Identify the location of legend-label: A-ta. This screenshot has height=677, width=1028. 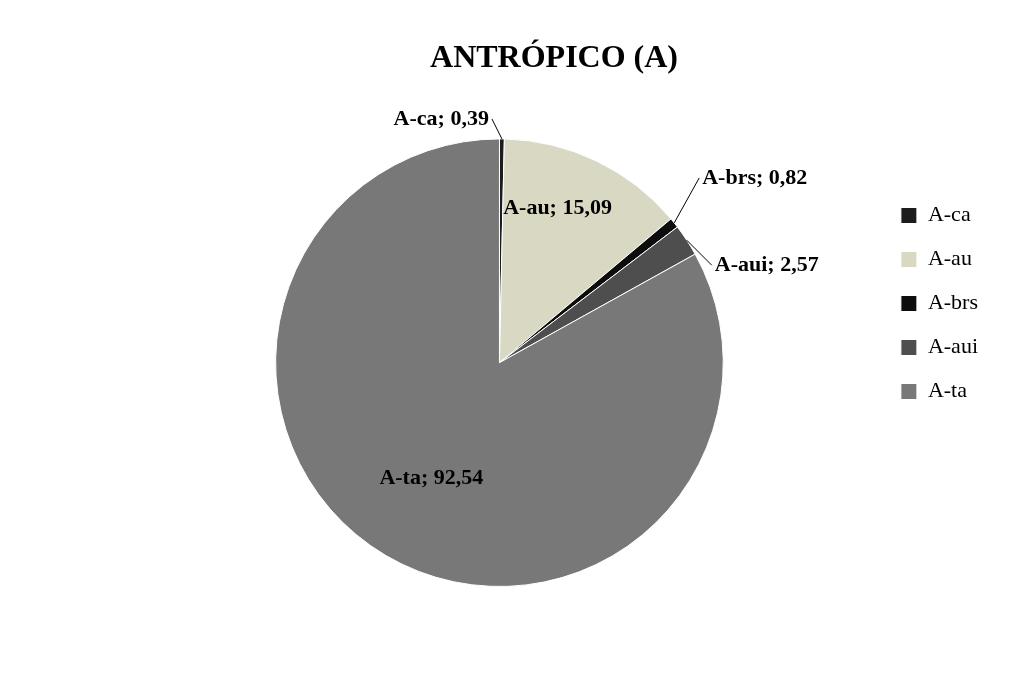
(947, 390).